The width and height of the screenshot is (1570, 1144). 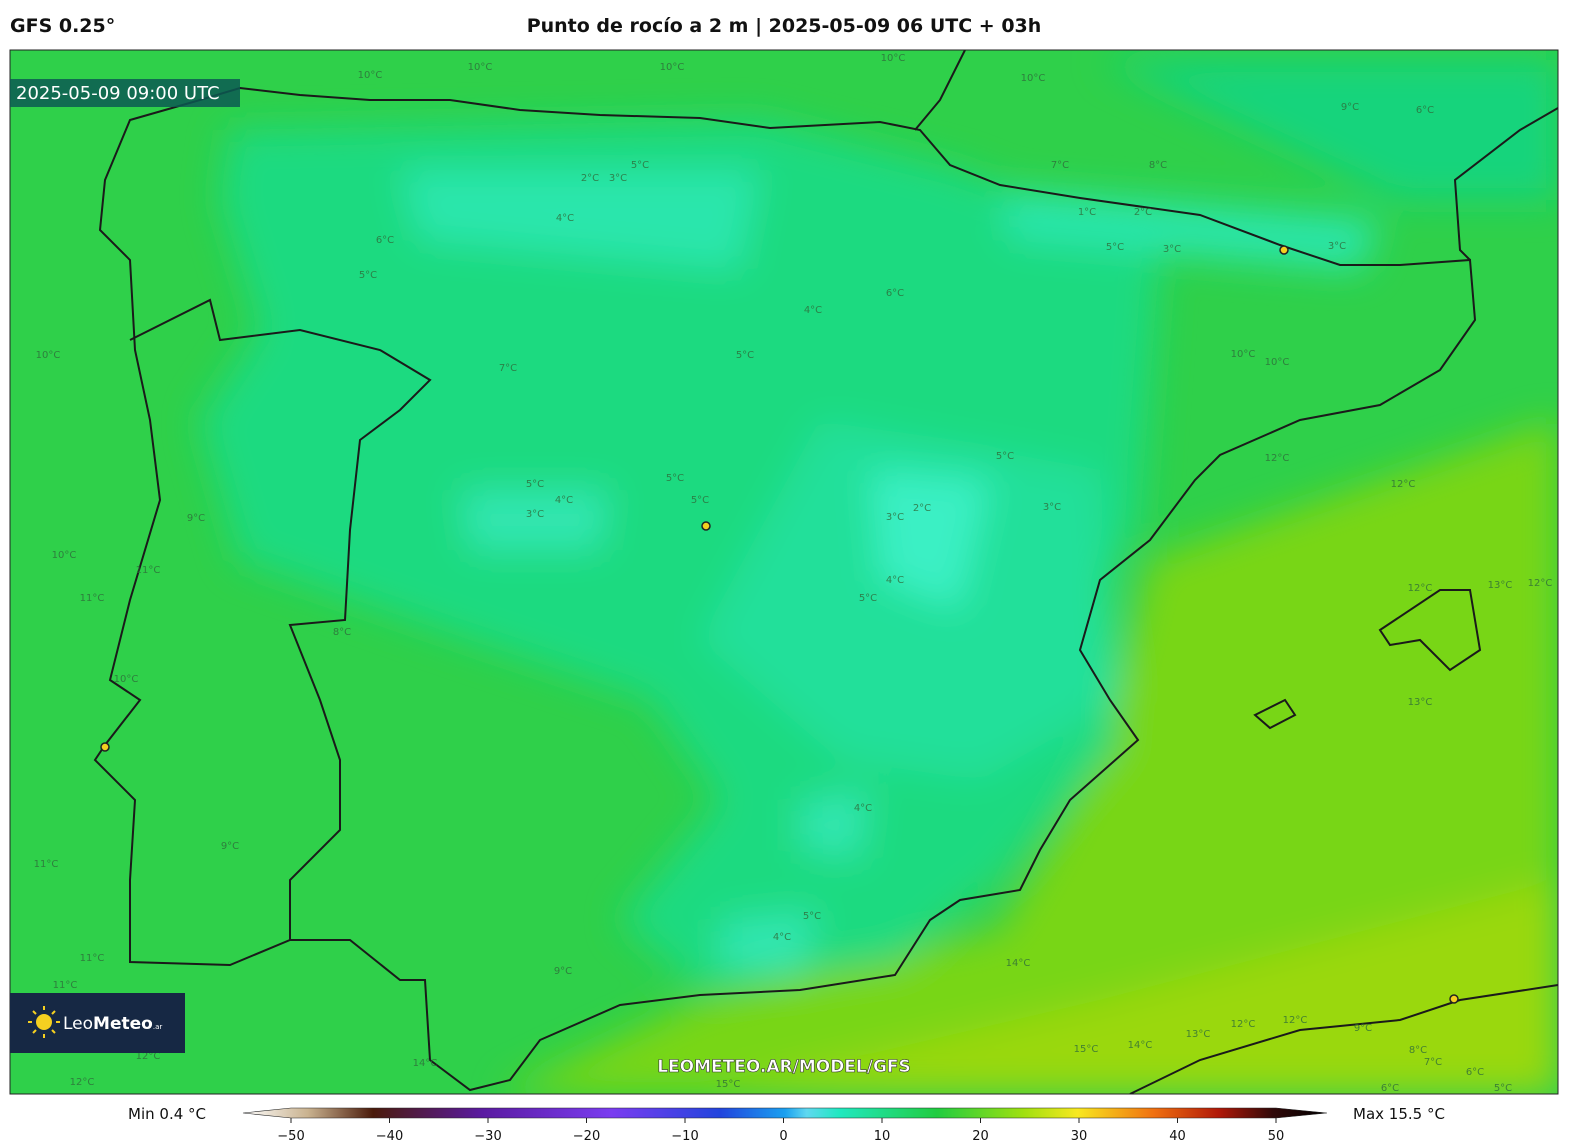 What do you see at coordinates (167, 1114) in the screenshot?
I see `min-label: Min 0.4 °C` at bounding box center [167, 1114].